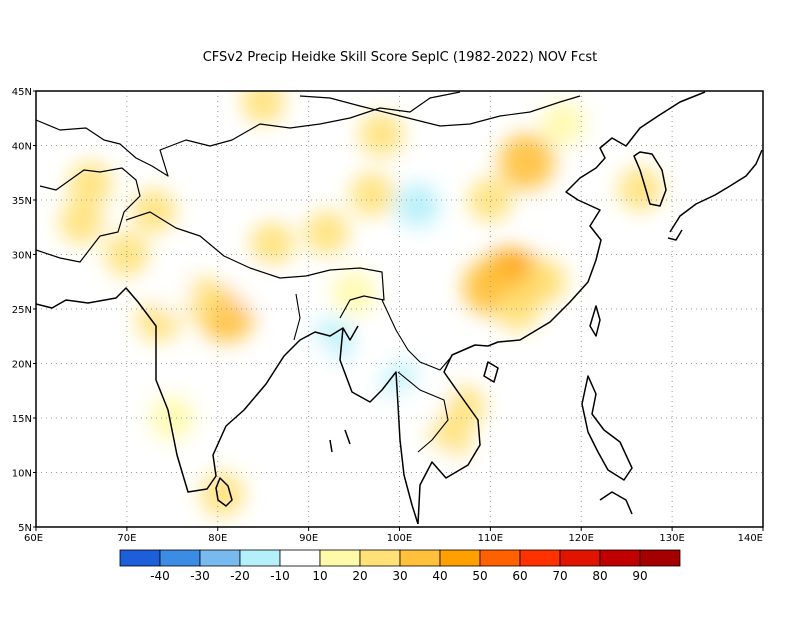  Describe the element at coordinates (519, 576) in the screenshot. I see `colorbar-label: 60` at that location.